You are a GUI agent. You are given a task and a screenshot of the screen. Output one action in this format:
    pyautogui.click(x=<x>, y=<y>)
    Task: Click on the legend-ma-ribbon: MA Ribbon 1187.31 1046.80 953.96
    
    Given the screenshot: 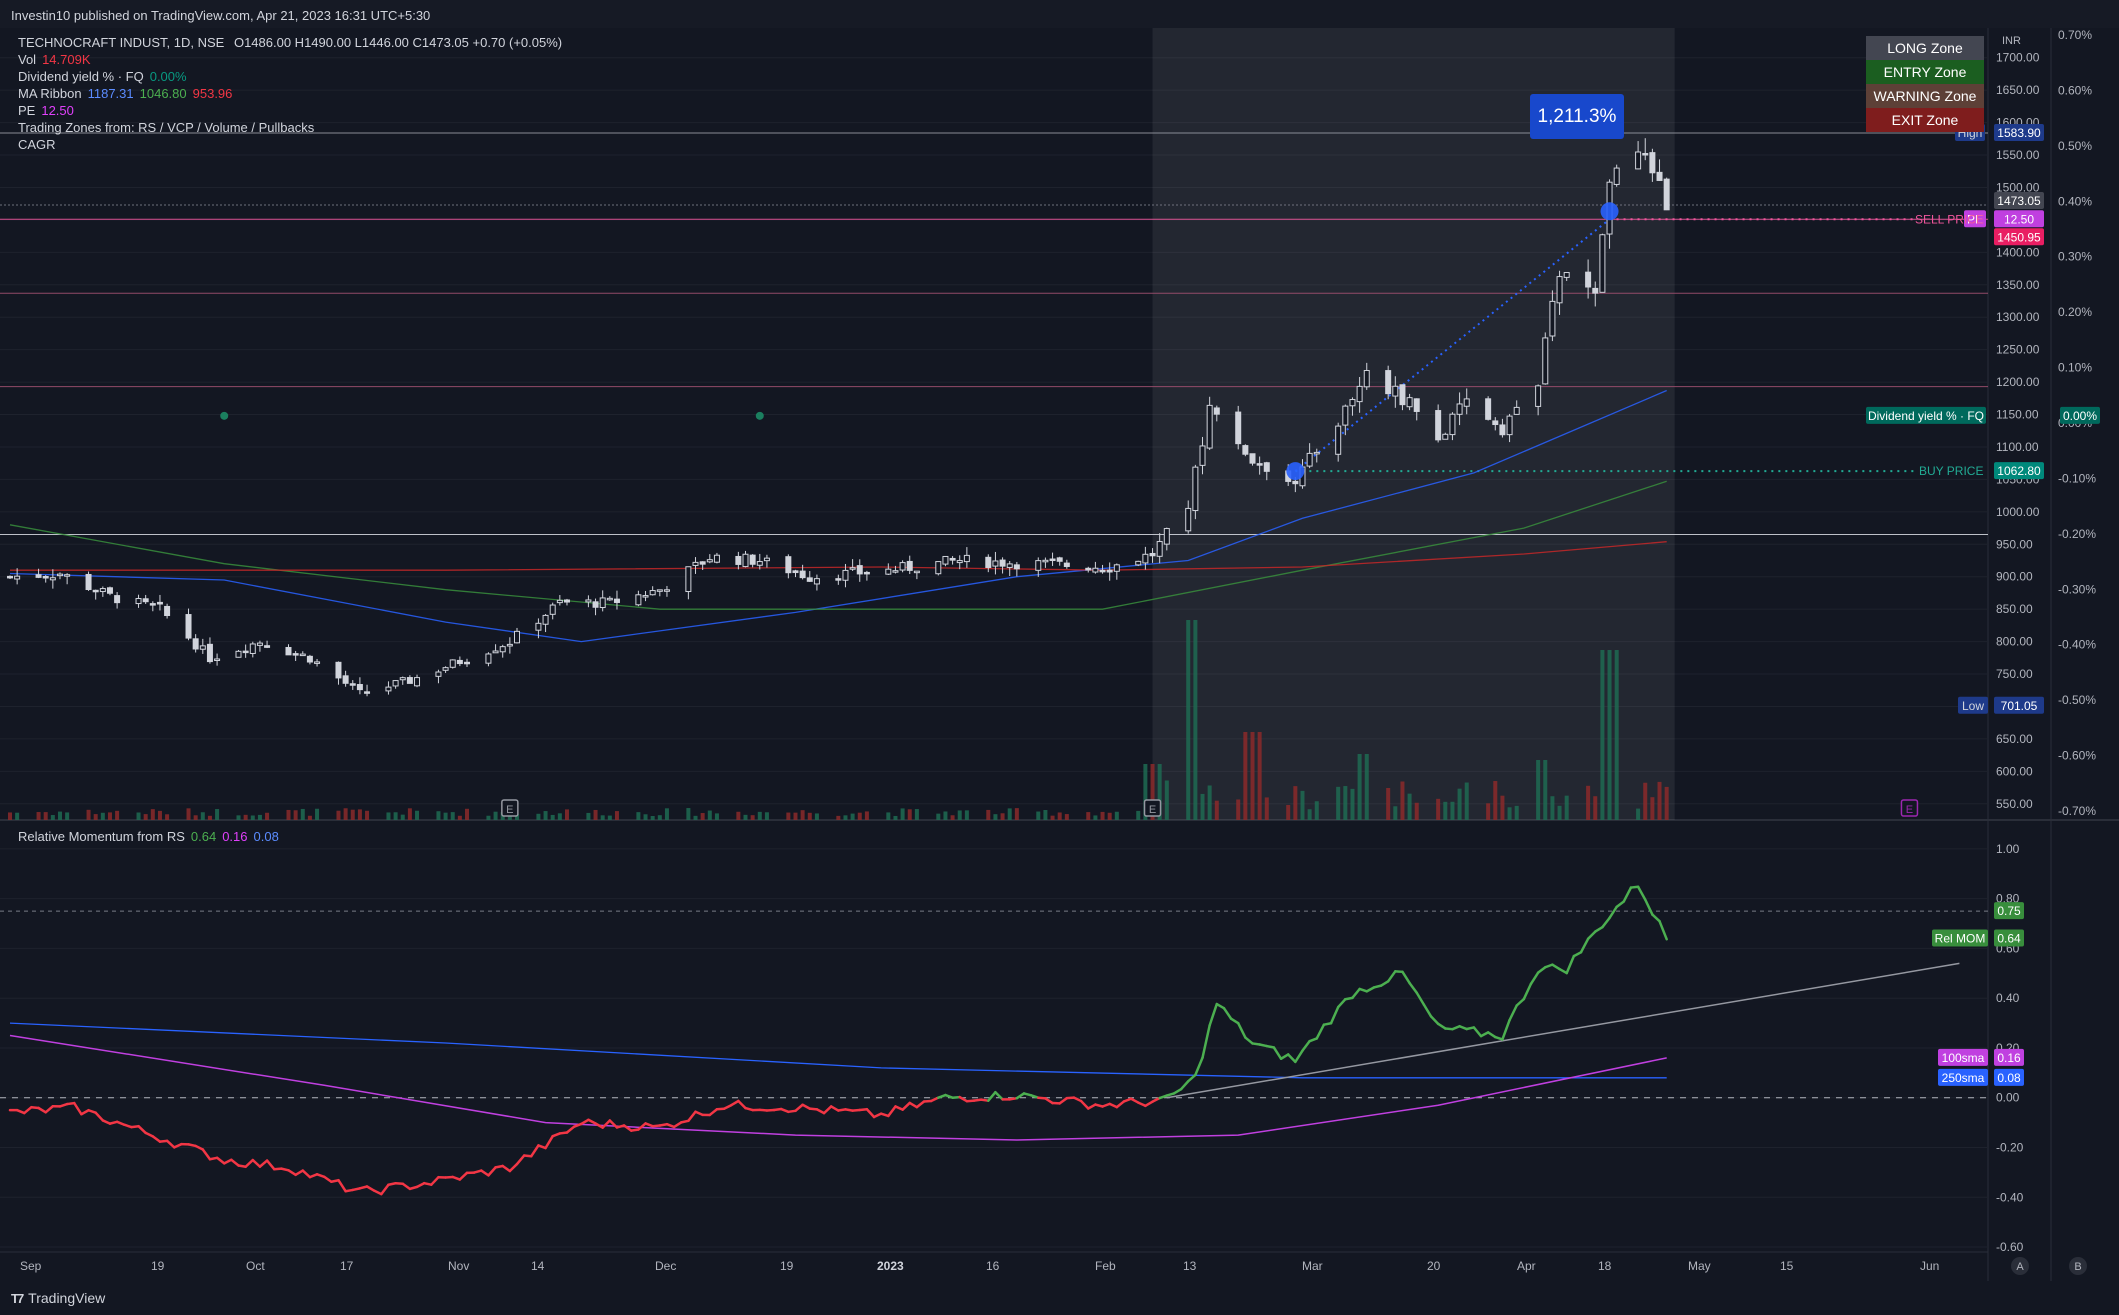 What is the action you would take?
    pyautogui.click(x=128, y=93)
    